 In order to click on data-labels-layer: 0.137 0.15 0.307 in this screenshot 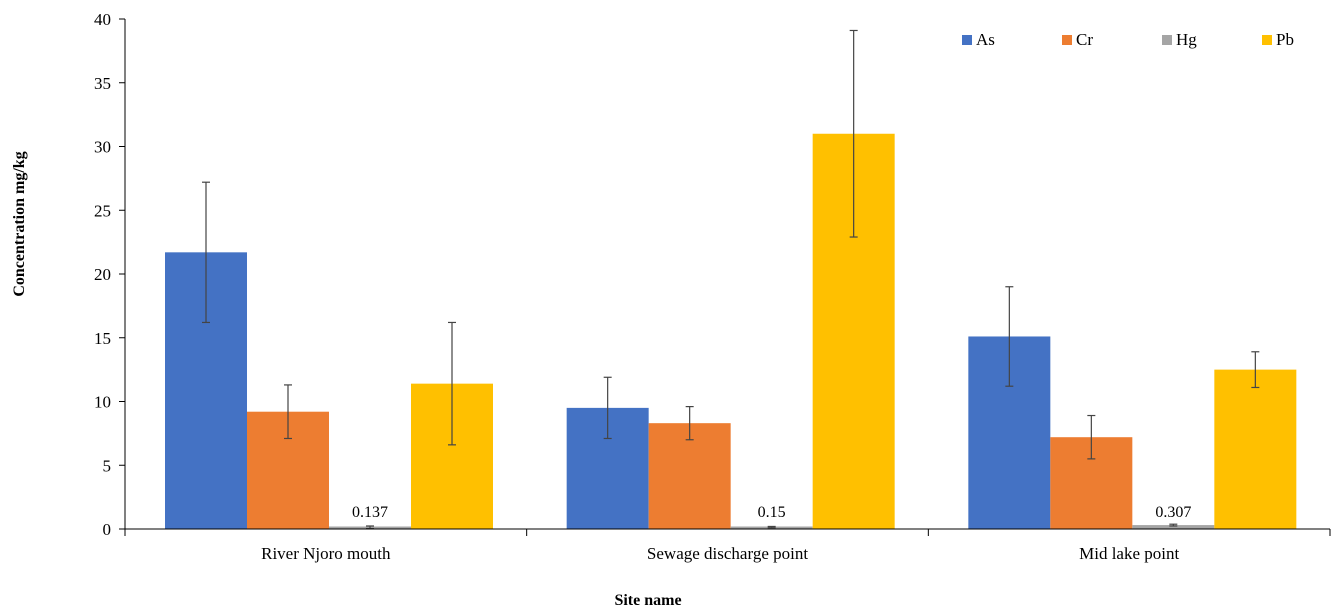, I will do `click(771, 512)`.